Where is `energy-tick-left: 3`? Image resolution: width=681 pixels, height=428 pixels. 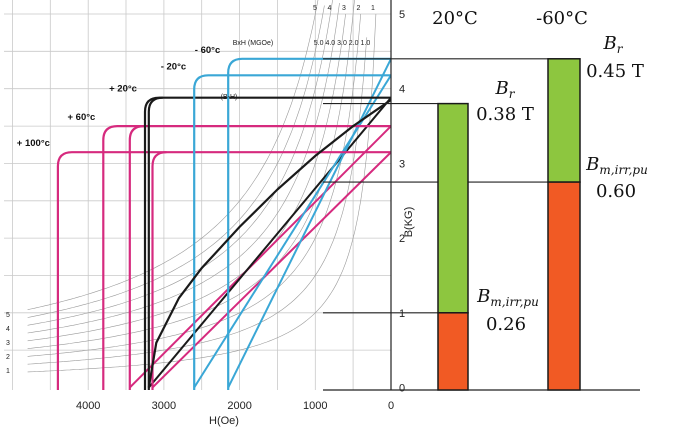
energy-tick-left: 3 is located at coordinates (8, 343).